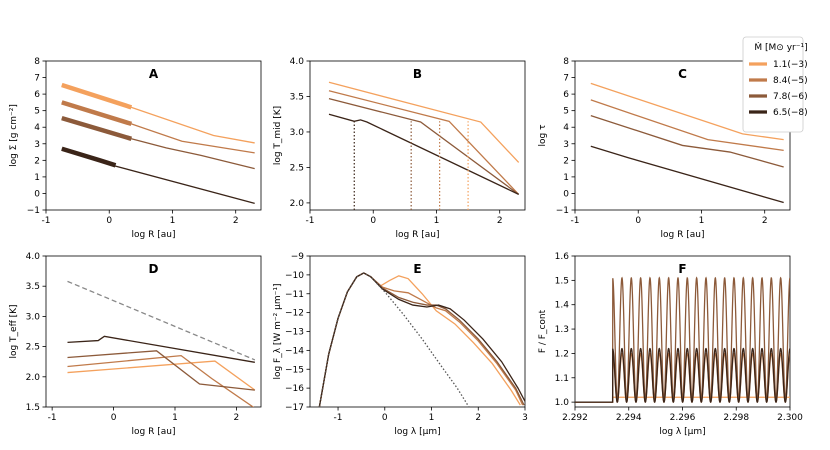  I want to click on panel-c: -1 0 1 2 −1 0 1 2 3 4 5 6 7 8 log R [au] log τ C, so click(664, 148).